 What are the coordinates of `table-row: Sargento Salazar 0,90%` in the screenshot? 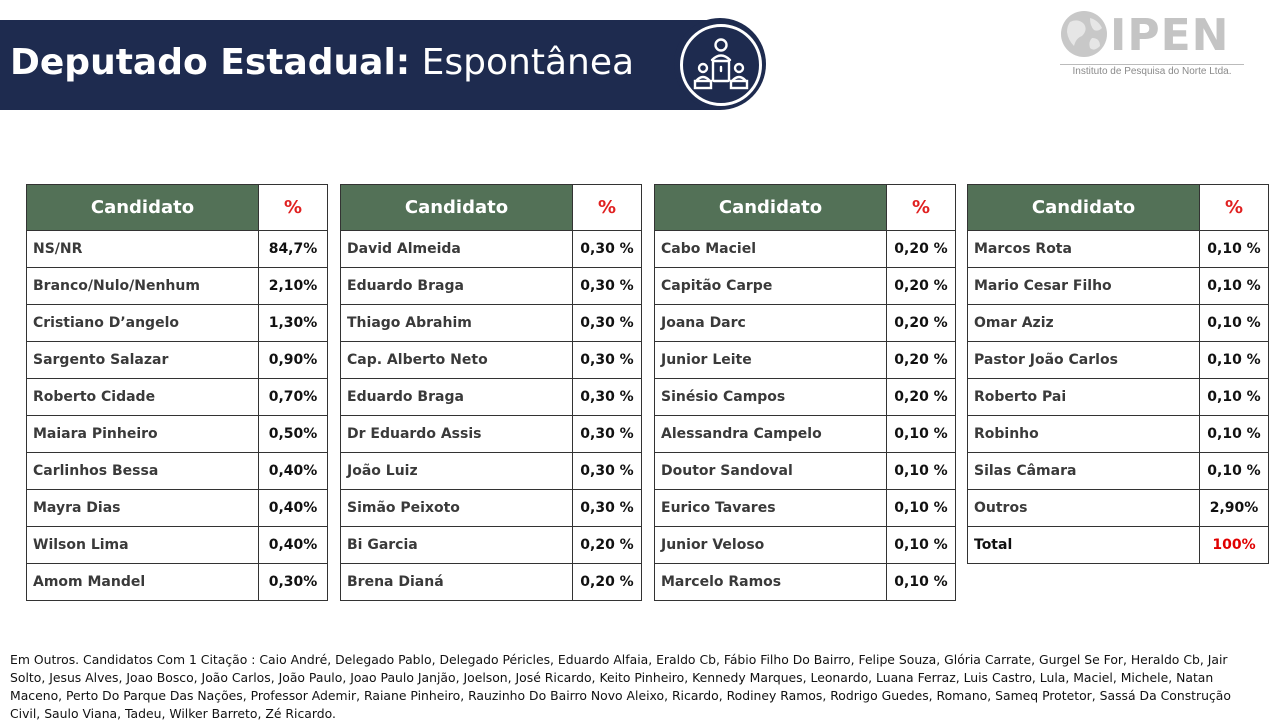 It's located at (177, 360).